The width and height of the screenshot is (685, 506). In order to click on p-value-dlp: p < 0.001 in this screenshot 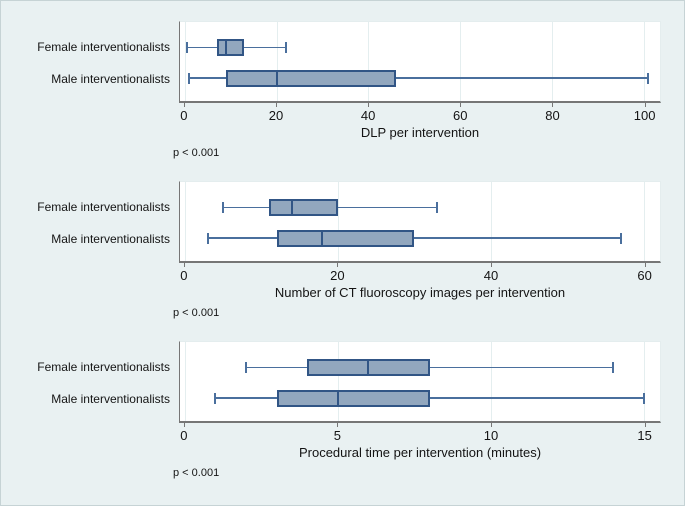, I will do `click(196, 153)`.